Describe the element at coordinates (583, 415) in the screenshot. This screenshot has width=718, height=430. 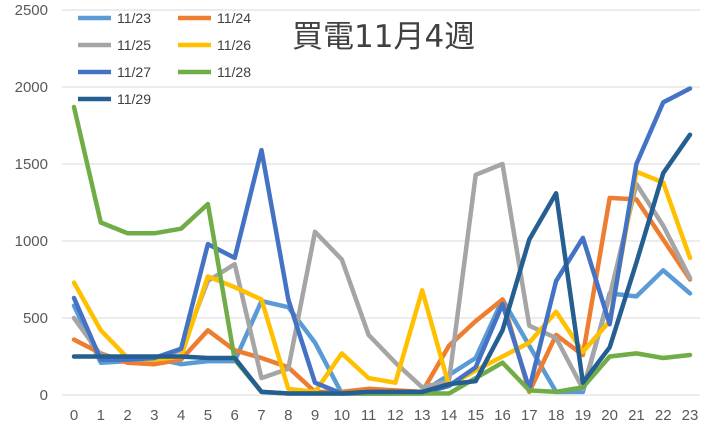
I see `x-tick-label: 19` at that location.